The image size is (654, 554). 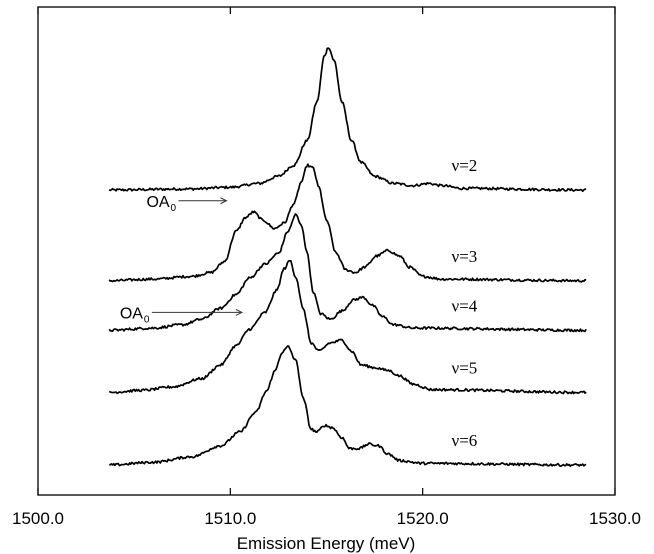 I want to click on x-axis-tick-labels: 1500.0 1510.0 1520.0 1530.0, so click(x=326, y=518).